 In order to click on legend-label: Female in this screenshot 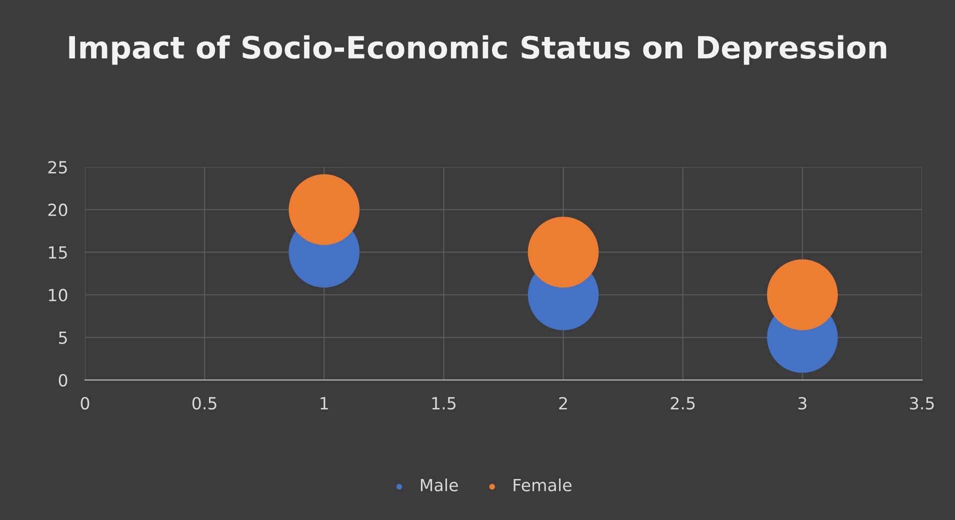, I will do `click(543, 485)`.